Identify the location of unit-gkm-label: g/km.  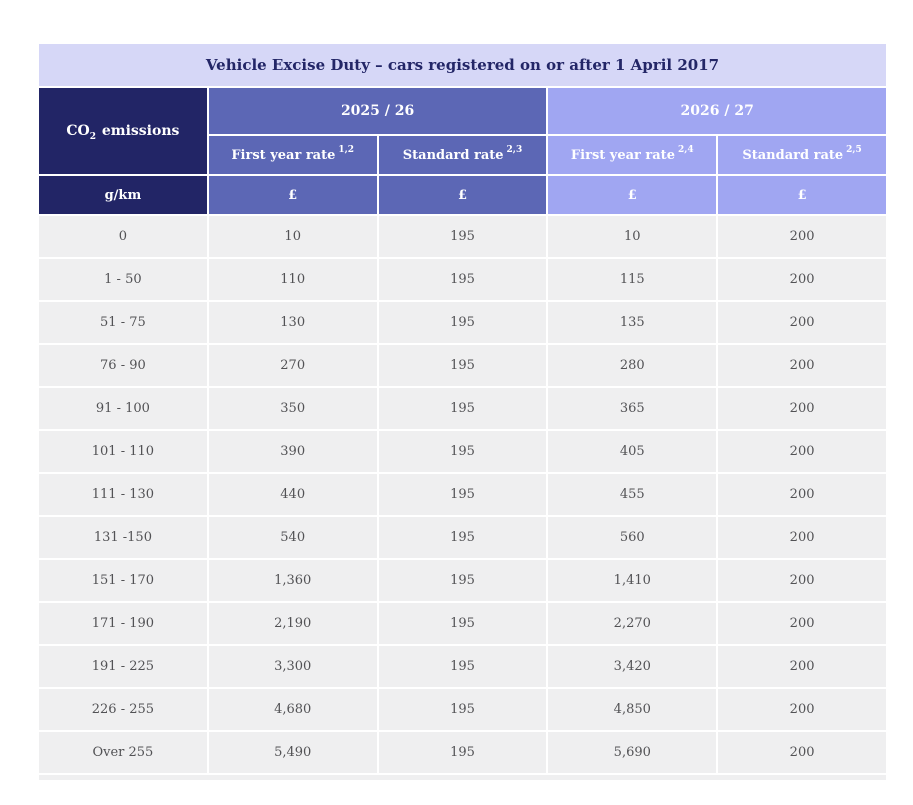
(123, 195).